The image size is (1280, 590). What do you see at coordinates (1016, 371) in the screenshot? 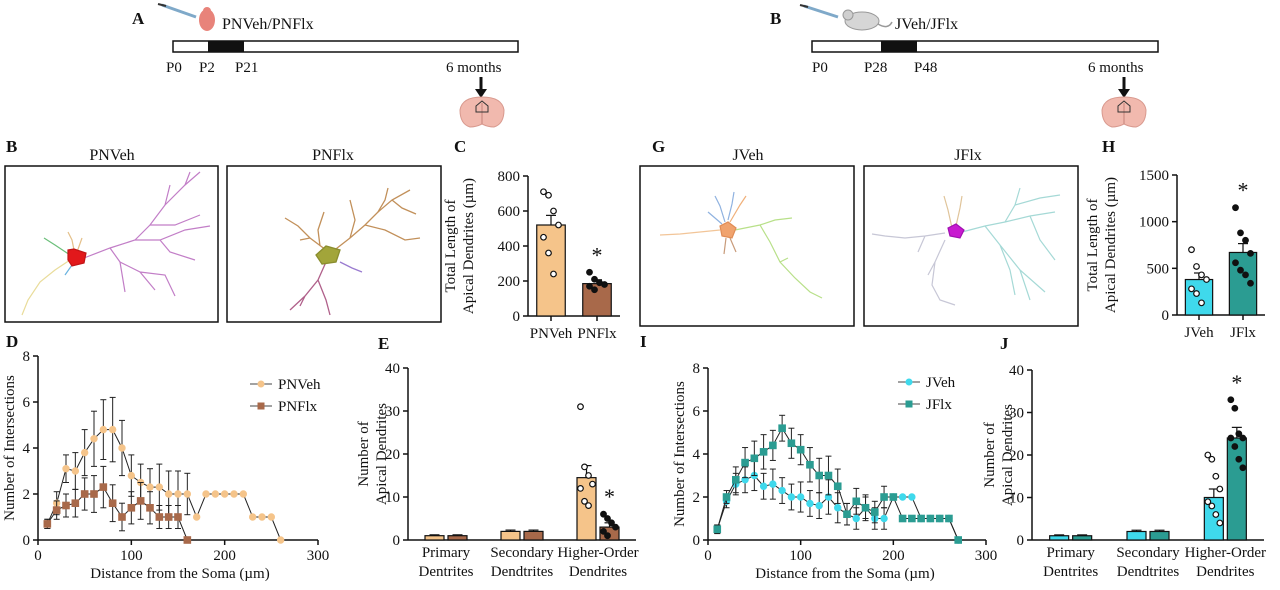
I see `chart-J-y-tick-label: 40` at bounding box center [1016, 371].